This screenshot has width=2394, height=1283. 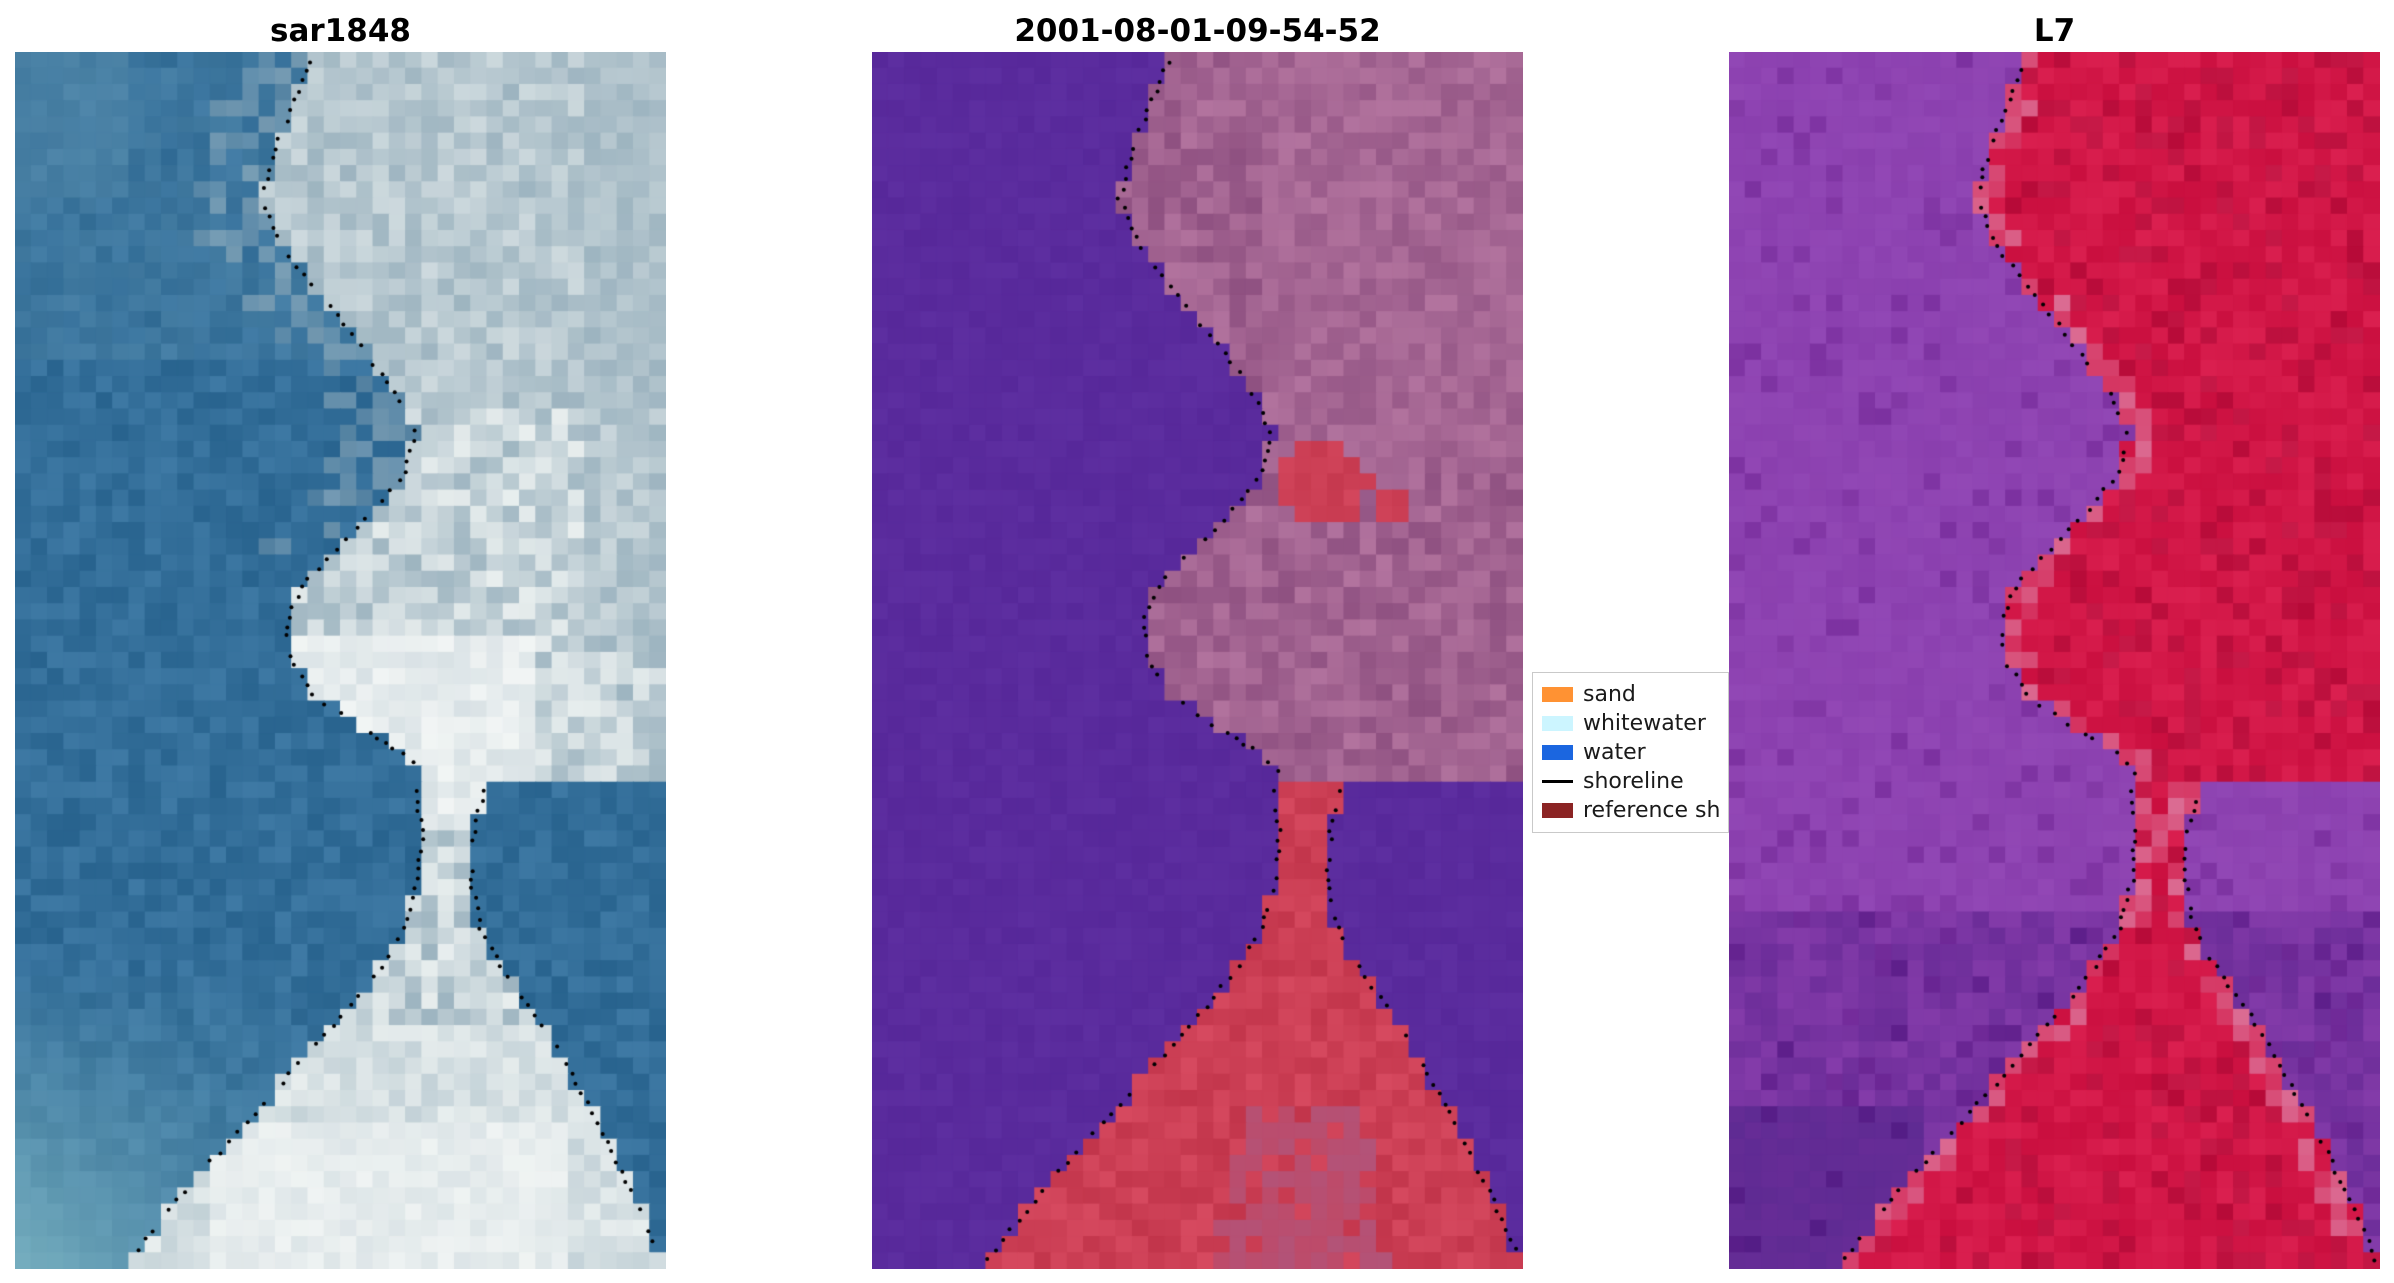 I want to click on sar-panel-title: sar1848, so click(x=340, y=31).